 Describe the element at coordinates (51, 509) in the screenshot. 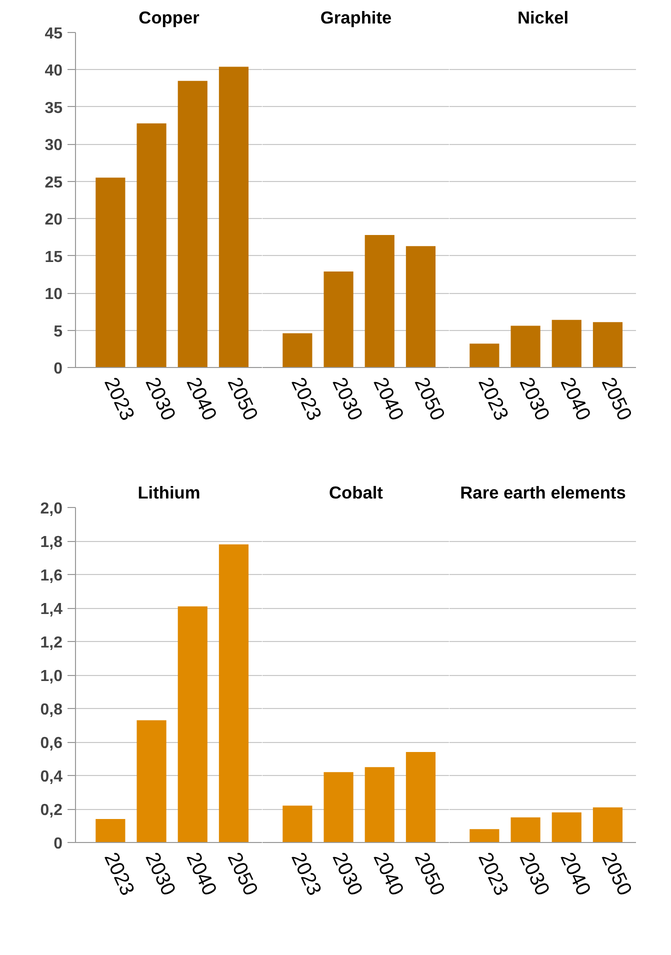

I see `y-tick-label: 2,0` at that location.